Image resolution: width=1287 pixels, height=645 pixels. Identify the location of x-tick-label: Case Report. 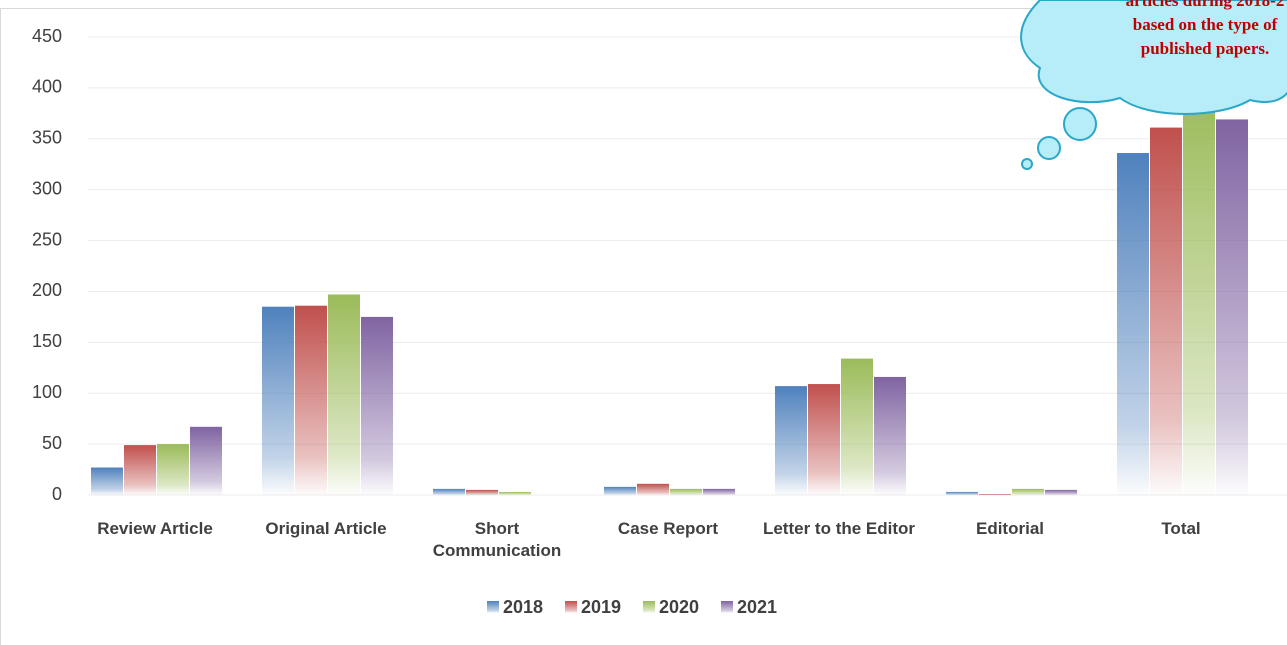
(668, 528).